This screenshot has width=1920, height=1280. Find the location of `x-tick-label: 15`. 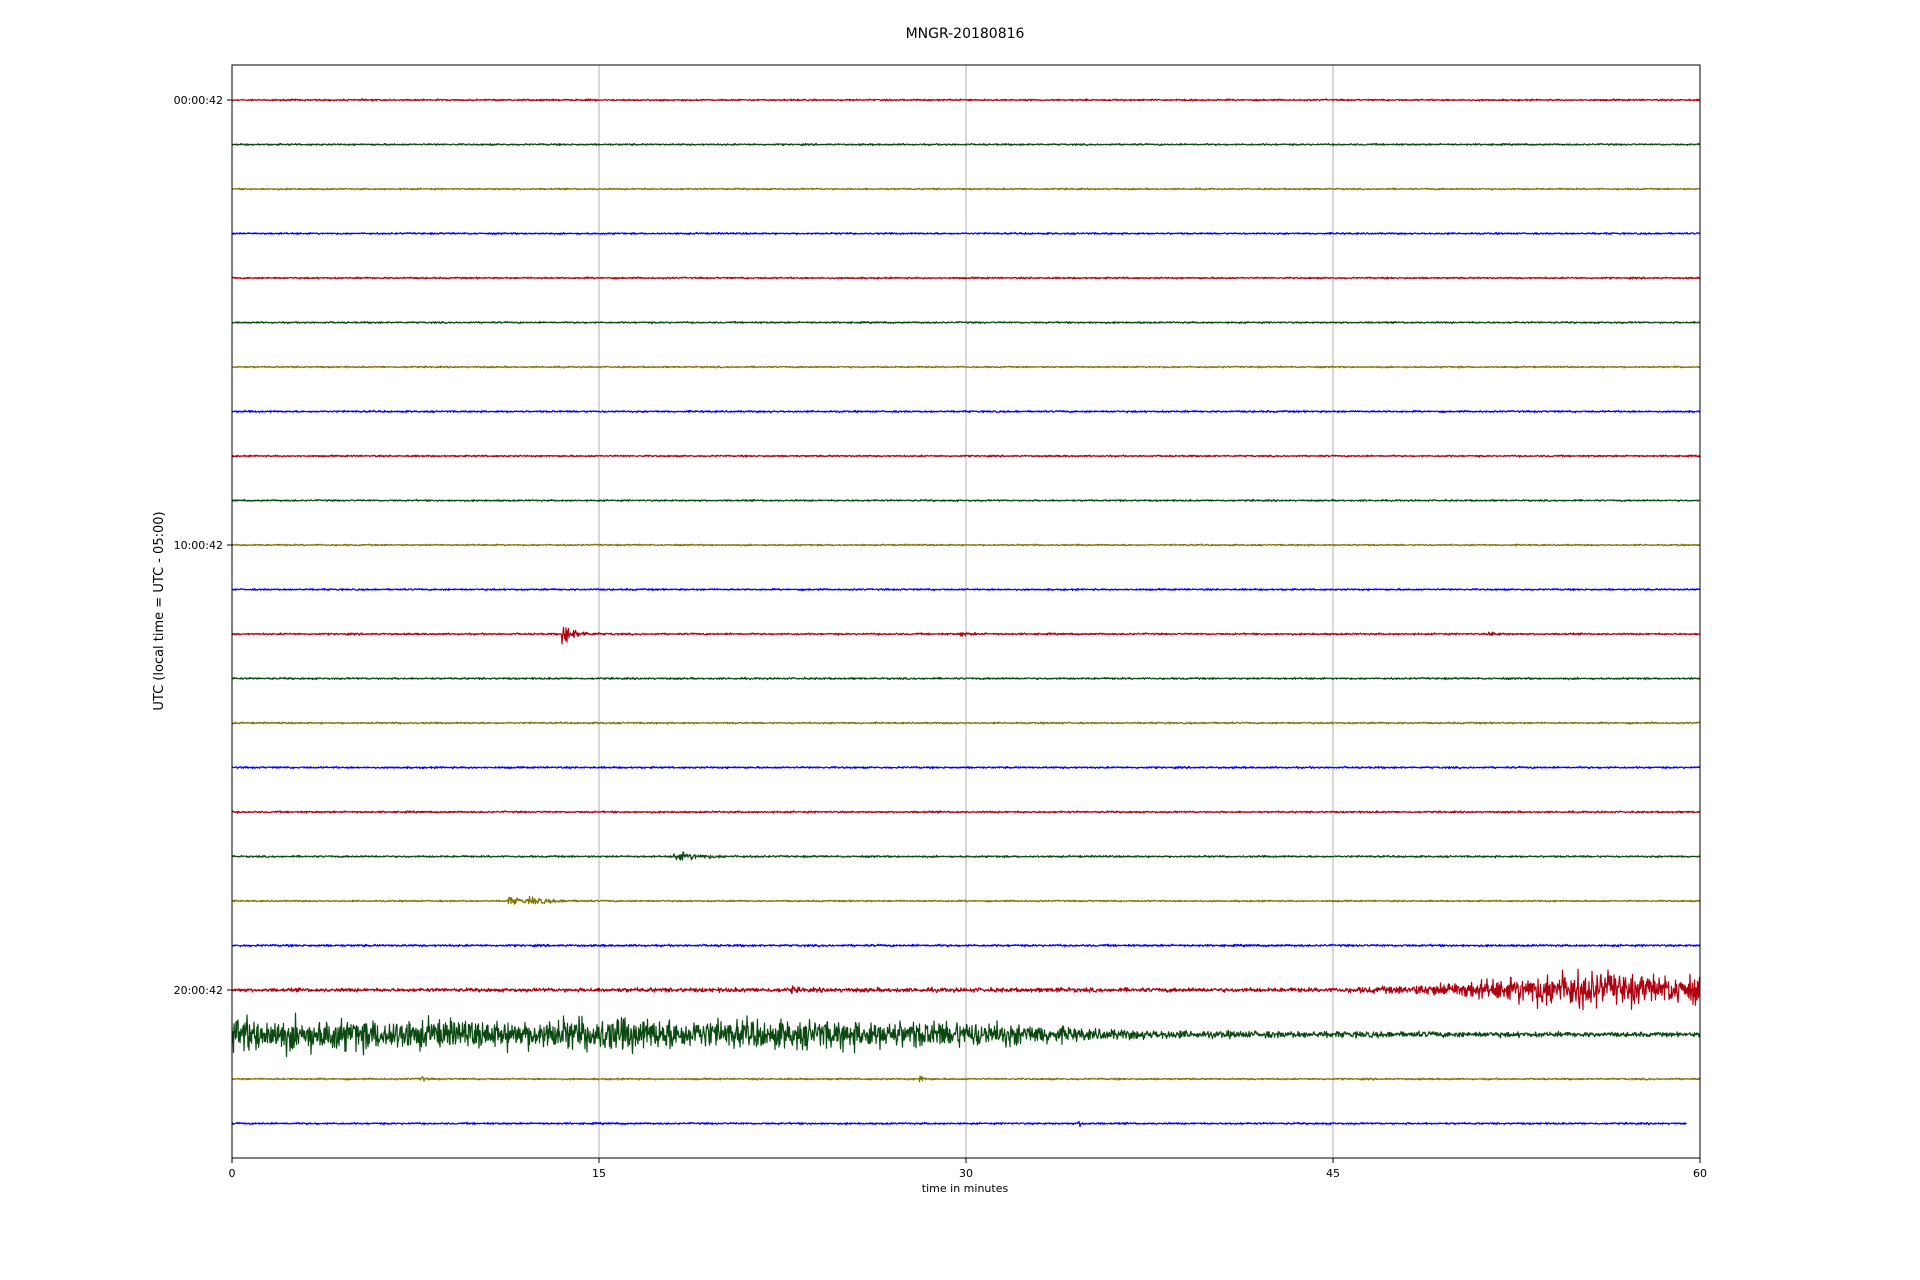

x-tick-label: 15 is located at coordinates (599, 1173).